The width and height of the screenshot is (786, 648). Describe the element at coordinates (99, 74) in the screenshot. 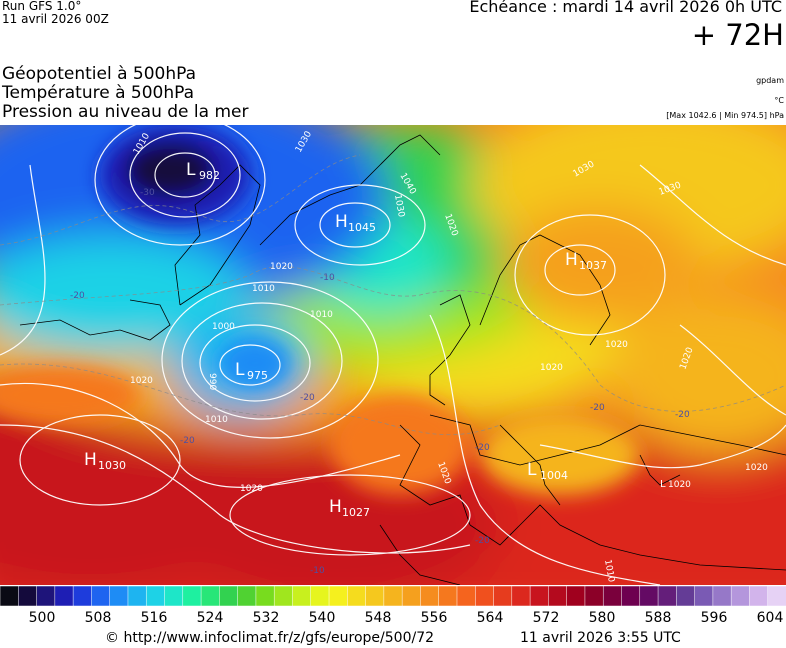

I see `title-geopotential: Géopotentiel à 500hPa` at that location.